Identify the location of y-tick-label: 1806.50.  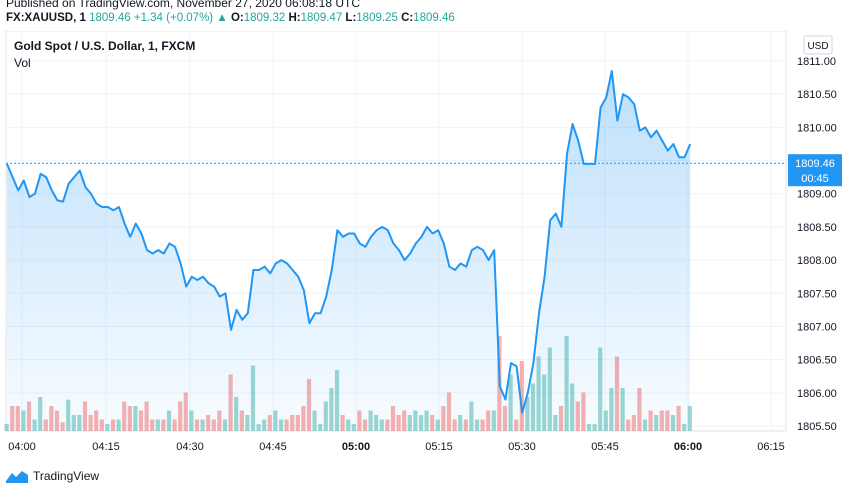
(817, 361).